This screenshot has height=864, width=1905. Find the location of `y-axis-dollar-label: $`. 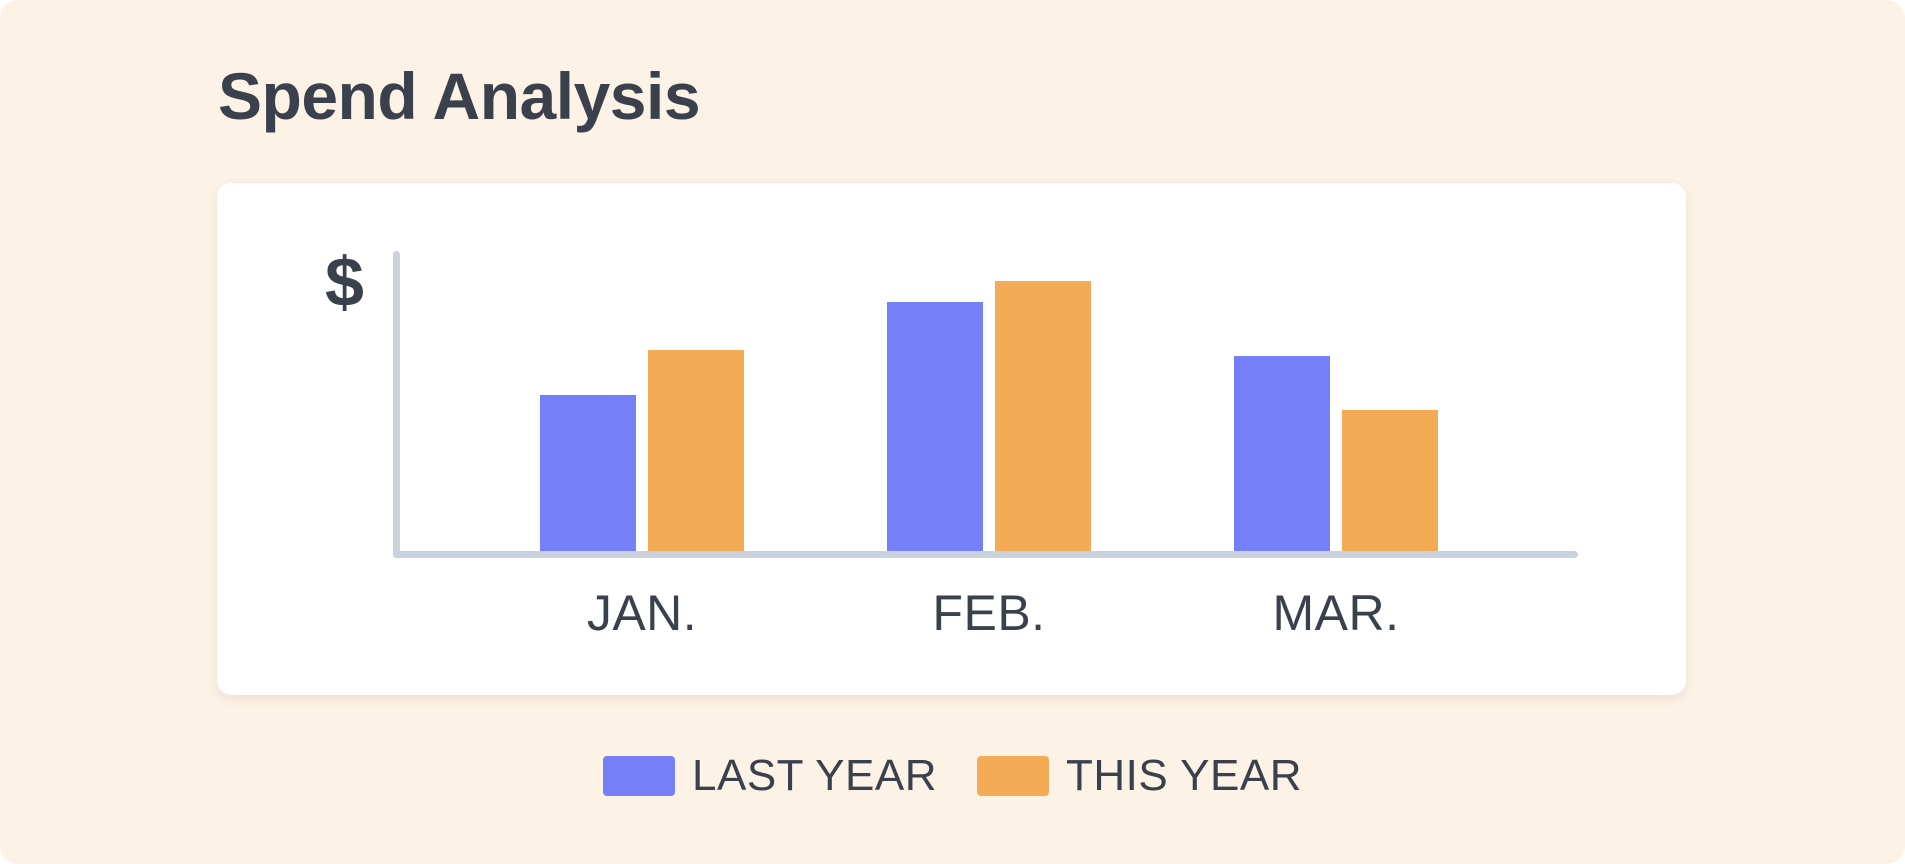

y-axis-dollar-label: $ is located at coordinates (344, 282).